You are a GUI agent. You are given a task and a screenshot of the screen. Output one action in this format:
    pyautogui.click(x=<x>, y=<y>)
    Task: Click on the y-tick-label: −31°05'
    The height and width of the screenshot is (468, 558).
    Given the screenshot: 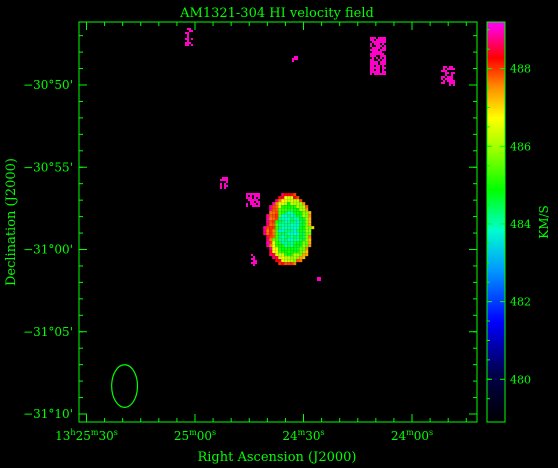 What is the action you would take?
    pyautogui.click(x=48, y=332)
    